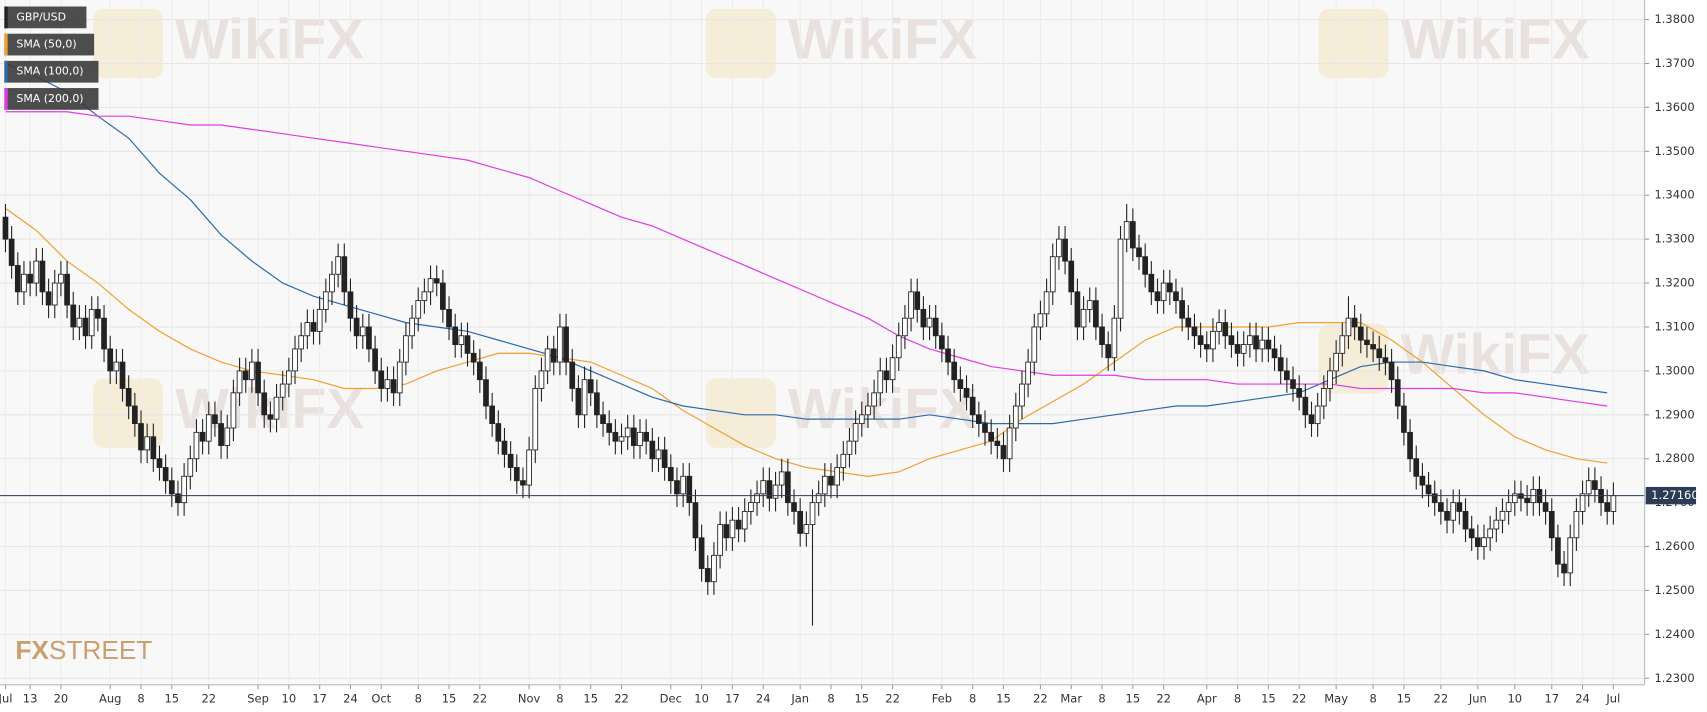 This screenshot has width=1707, height=712. Describe the element at coordinates (1671, 495) in the screenshot. I see `last-price-box` at that location.